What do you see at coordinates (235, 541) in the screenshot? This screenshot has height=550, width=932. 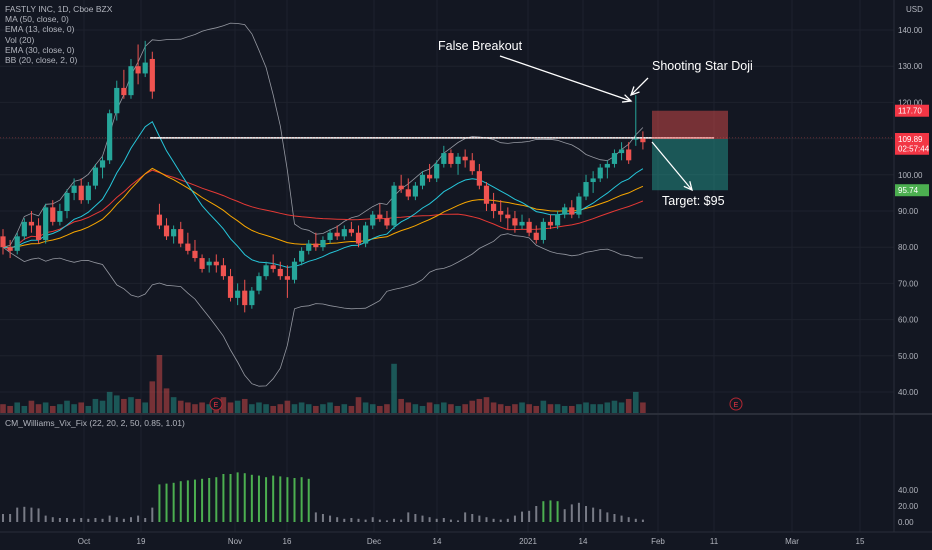 I see `date-tick-label: Nov` at bounding box center [235, 541].